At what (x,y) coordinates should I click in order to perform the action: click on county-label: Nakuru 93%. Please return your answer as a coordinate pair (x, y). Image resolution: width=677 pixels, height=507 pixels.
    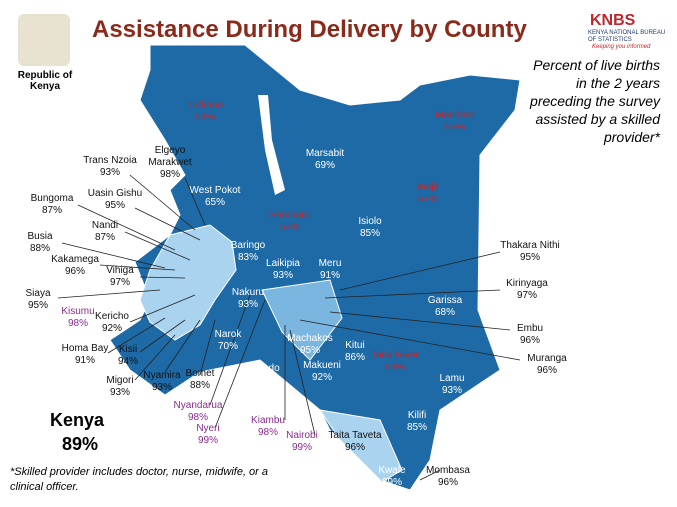
    Looking at the image, I should click on (248, 299).